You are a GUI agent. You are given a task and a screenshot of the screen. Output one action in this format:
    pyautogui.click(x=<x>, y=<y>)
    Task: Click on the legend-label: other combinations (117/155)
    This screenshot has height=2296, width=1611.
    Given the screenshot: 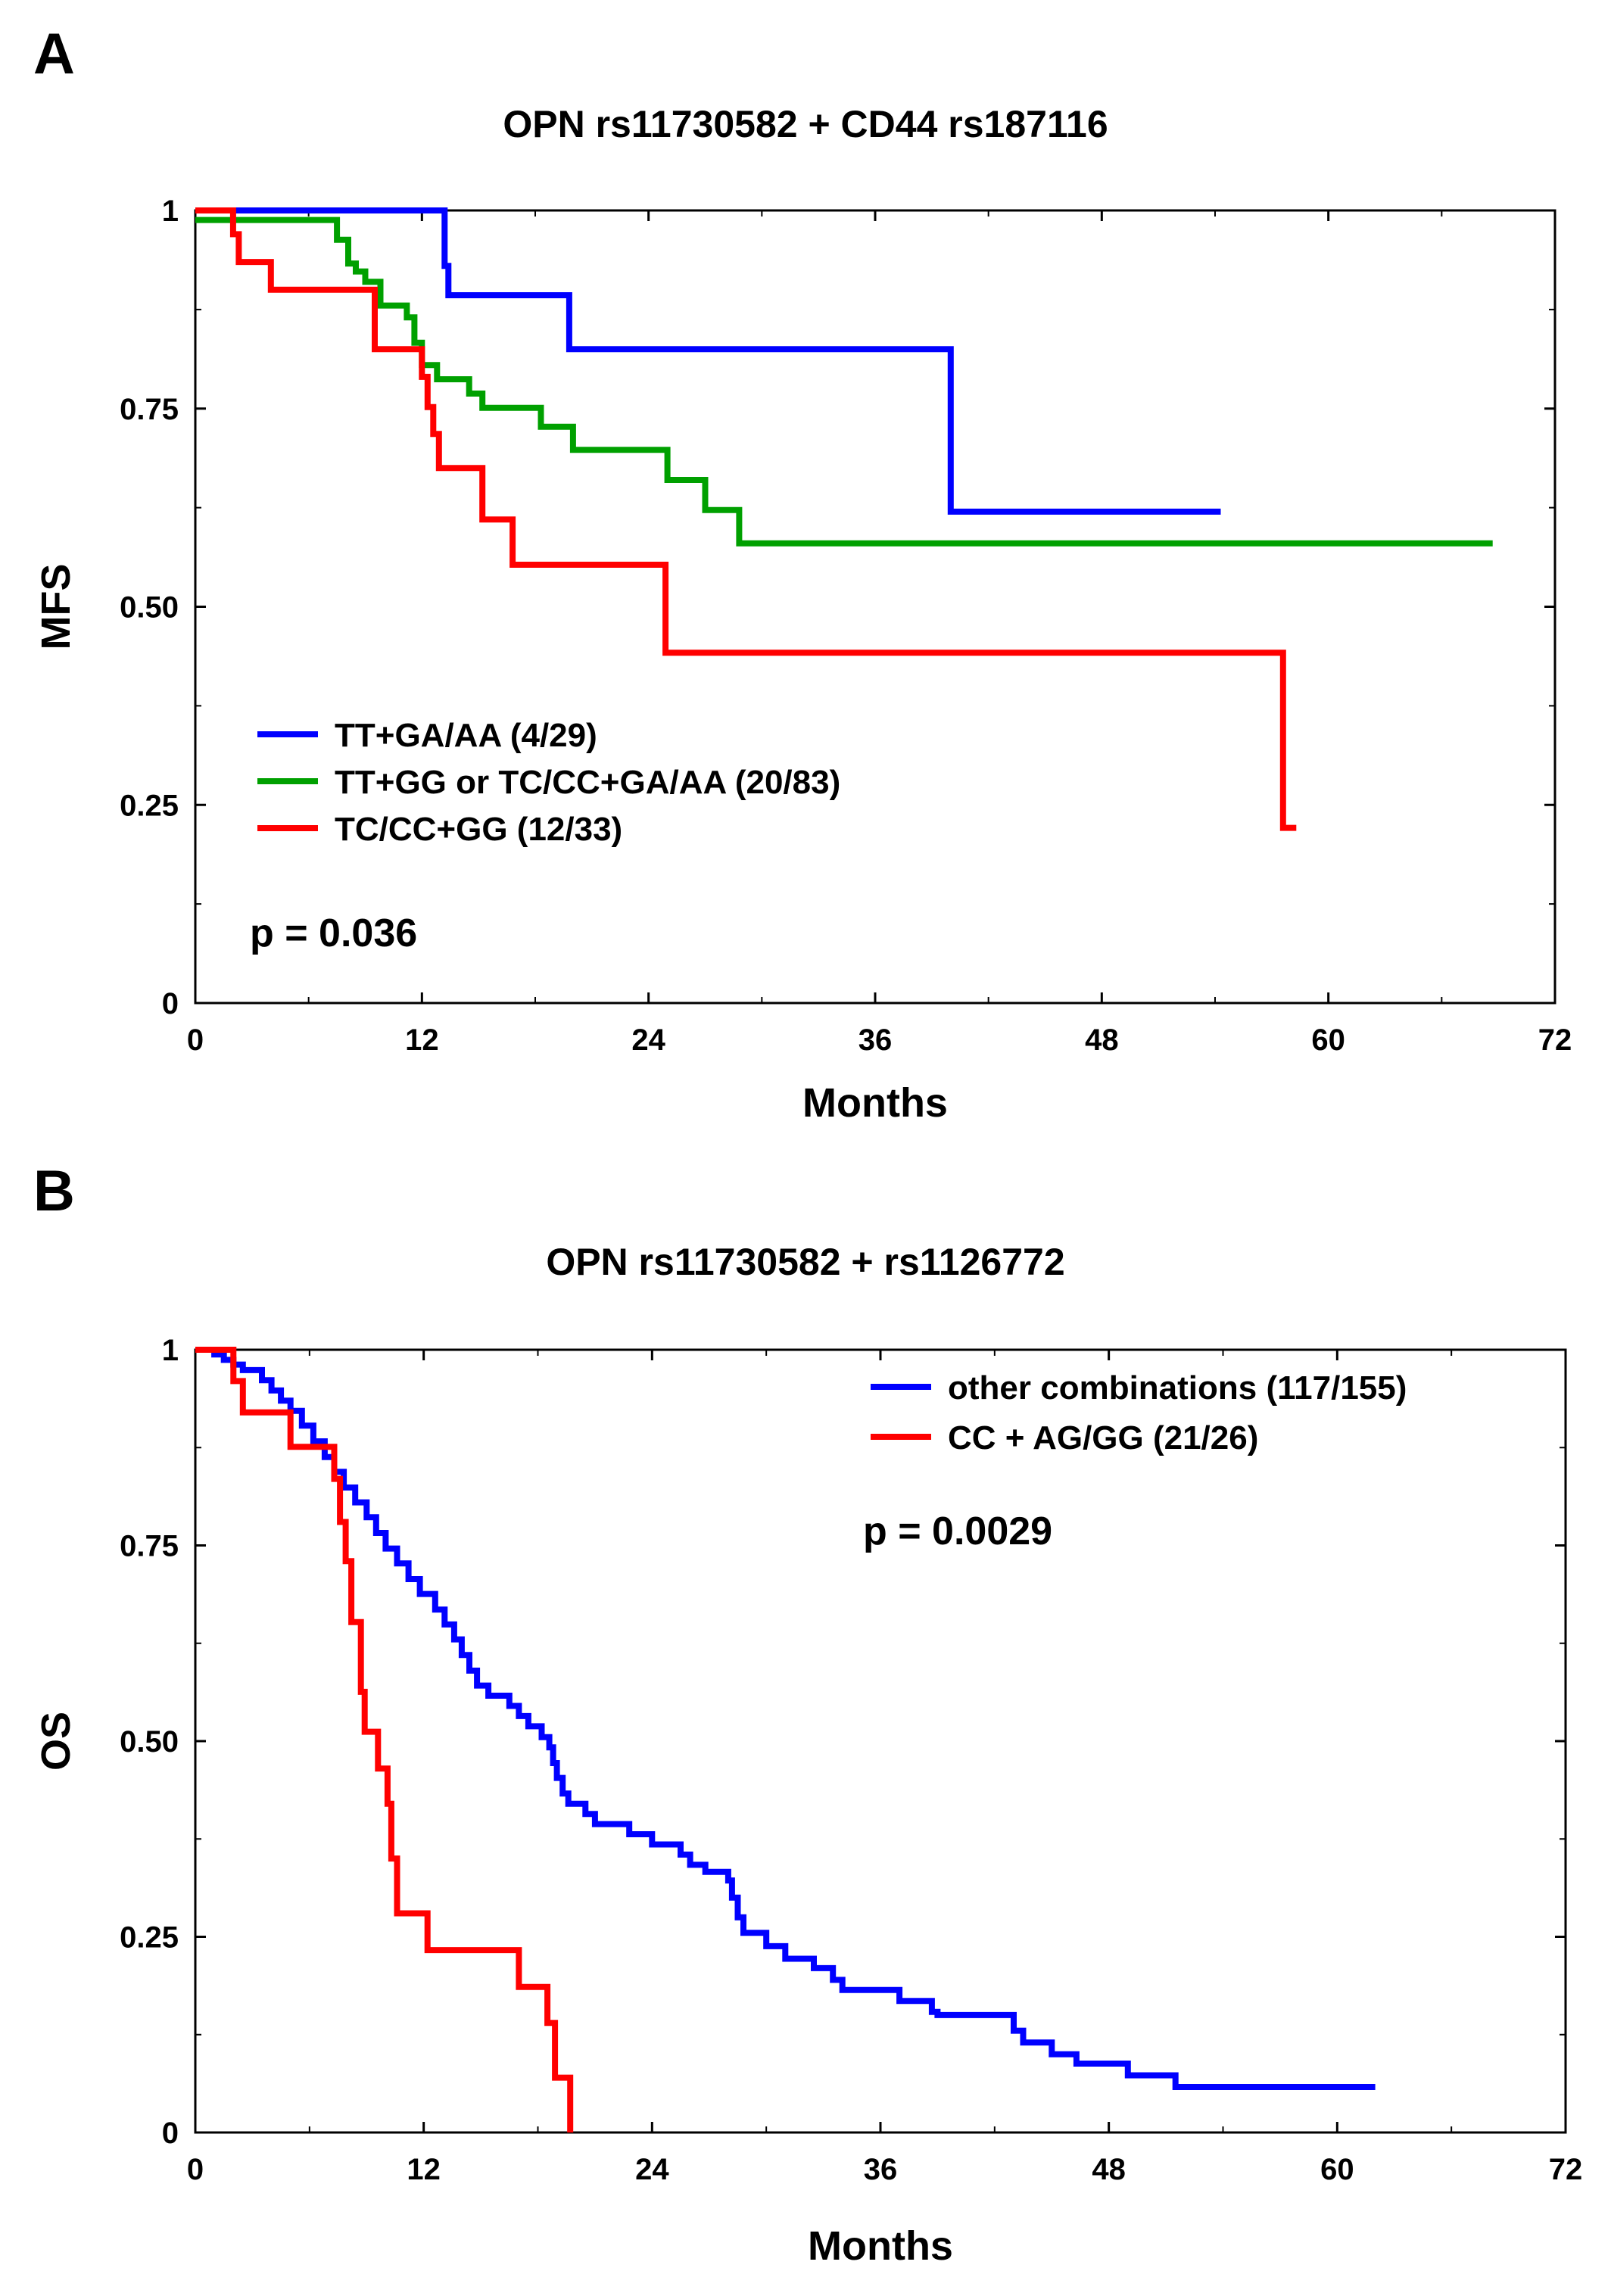 What is the action you would take?
    pyautogui.click(x=1177, y=1388)
    